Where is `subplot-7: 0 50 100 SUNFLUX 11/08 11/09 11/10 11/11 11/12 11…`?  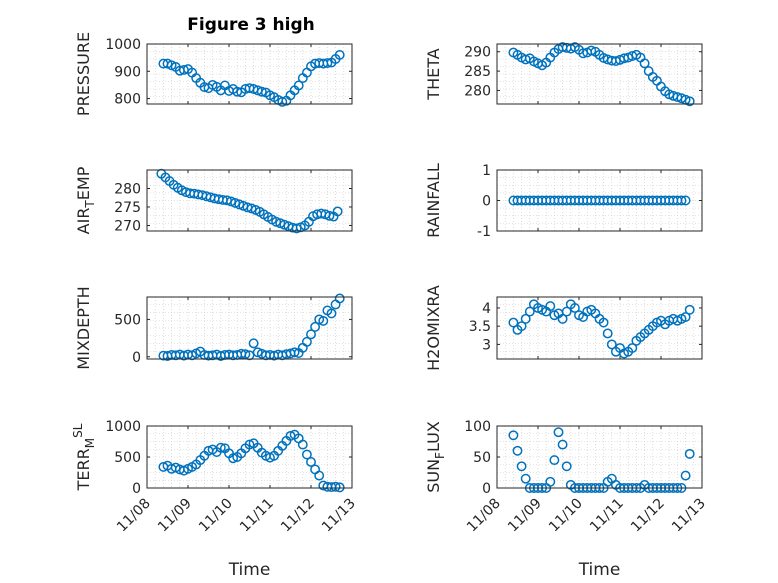
subplot-7: 0 50 100 SUNFLUX 11/08 11/09 11/10 11/11 11/12 11… is located at coordinates (566, 499).